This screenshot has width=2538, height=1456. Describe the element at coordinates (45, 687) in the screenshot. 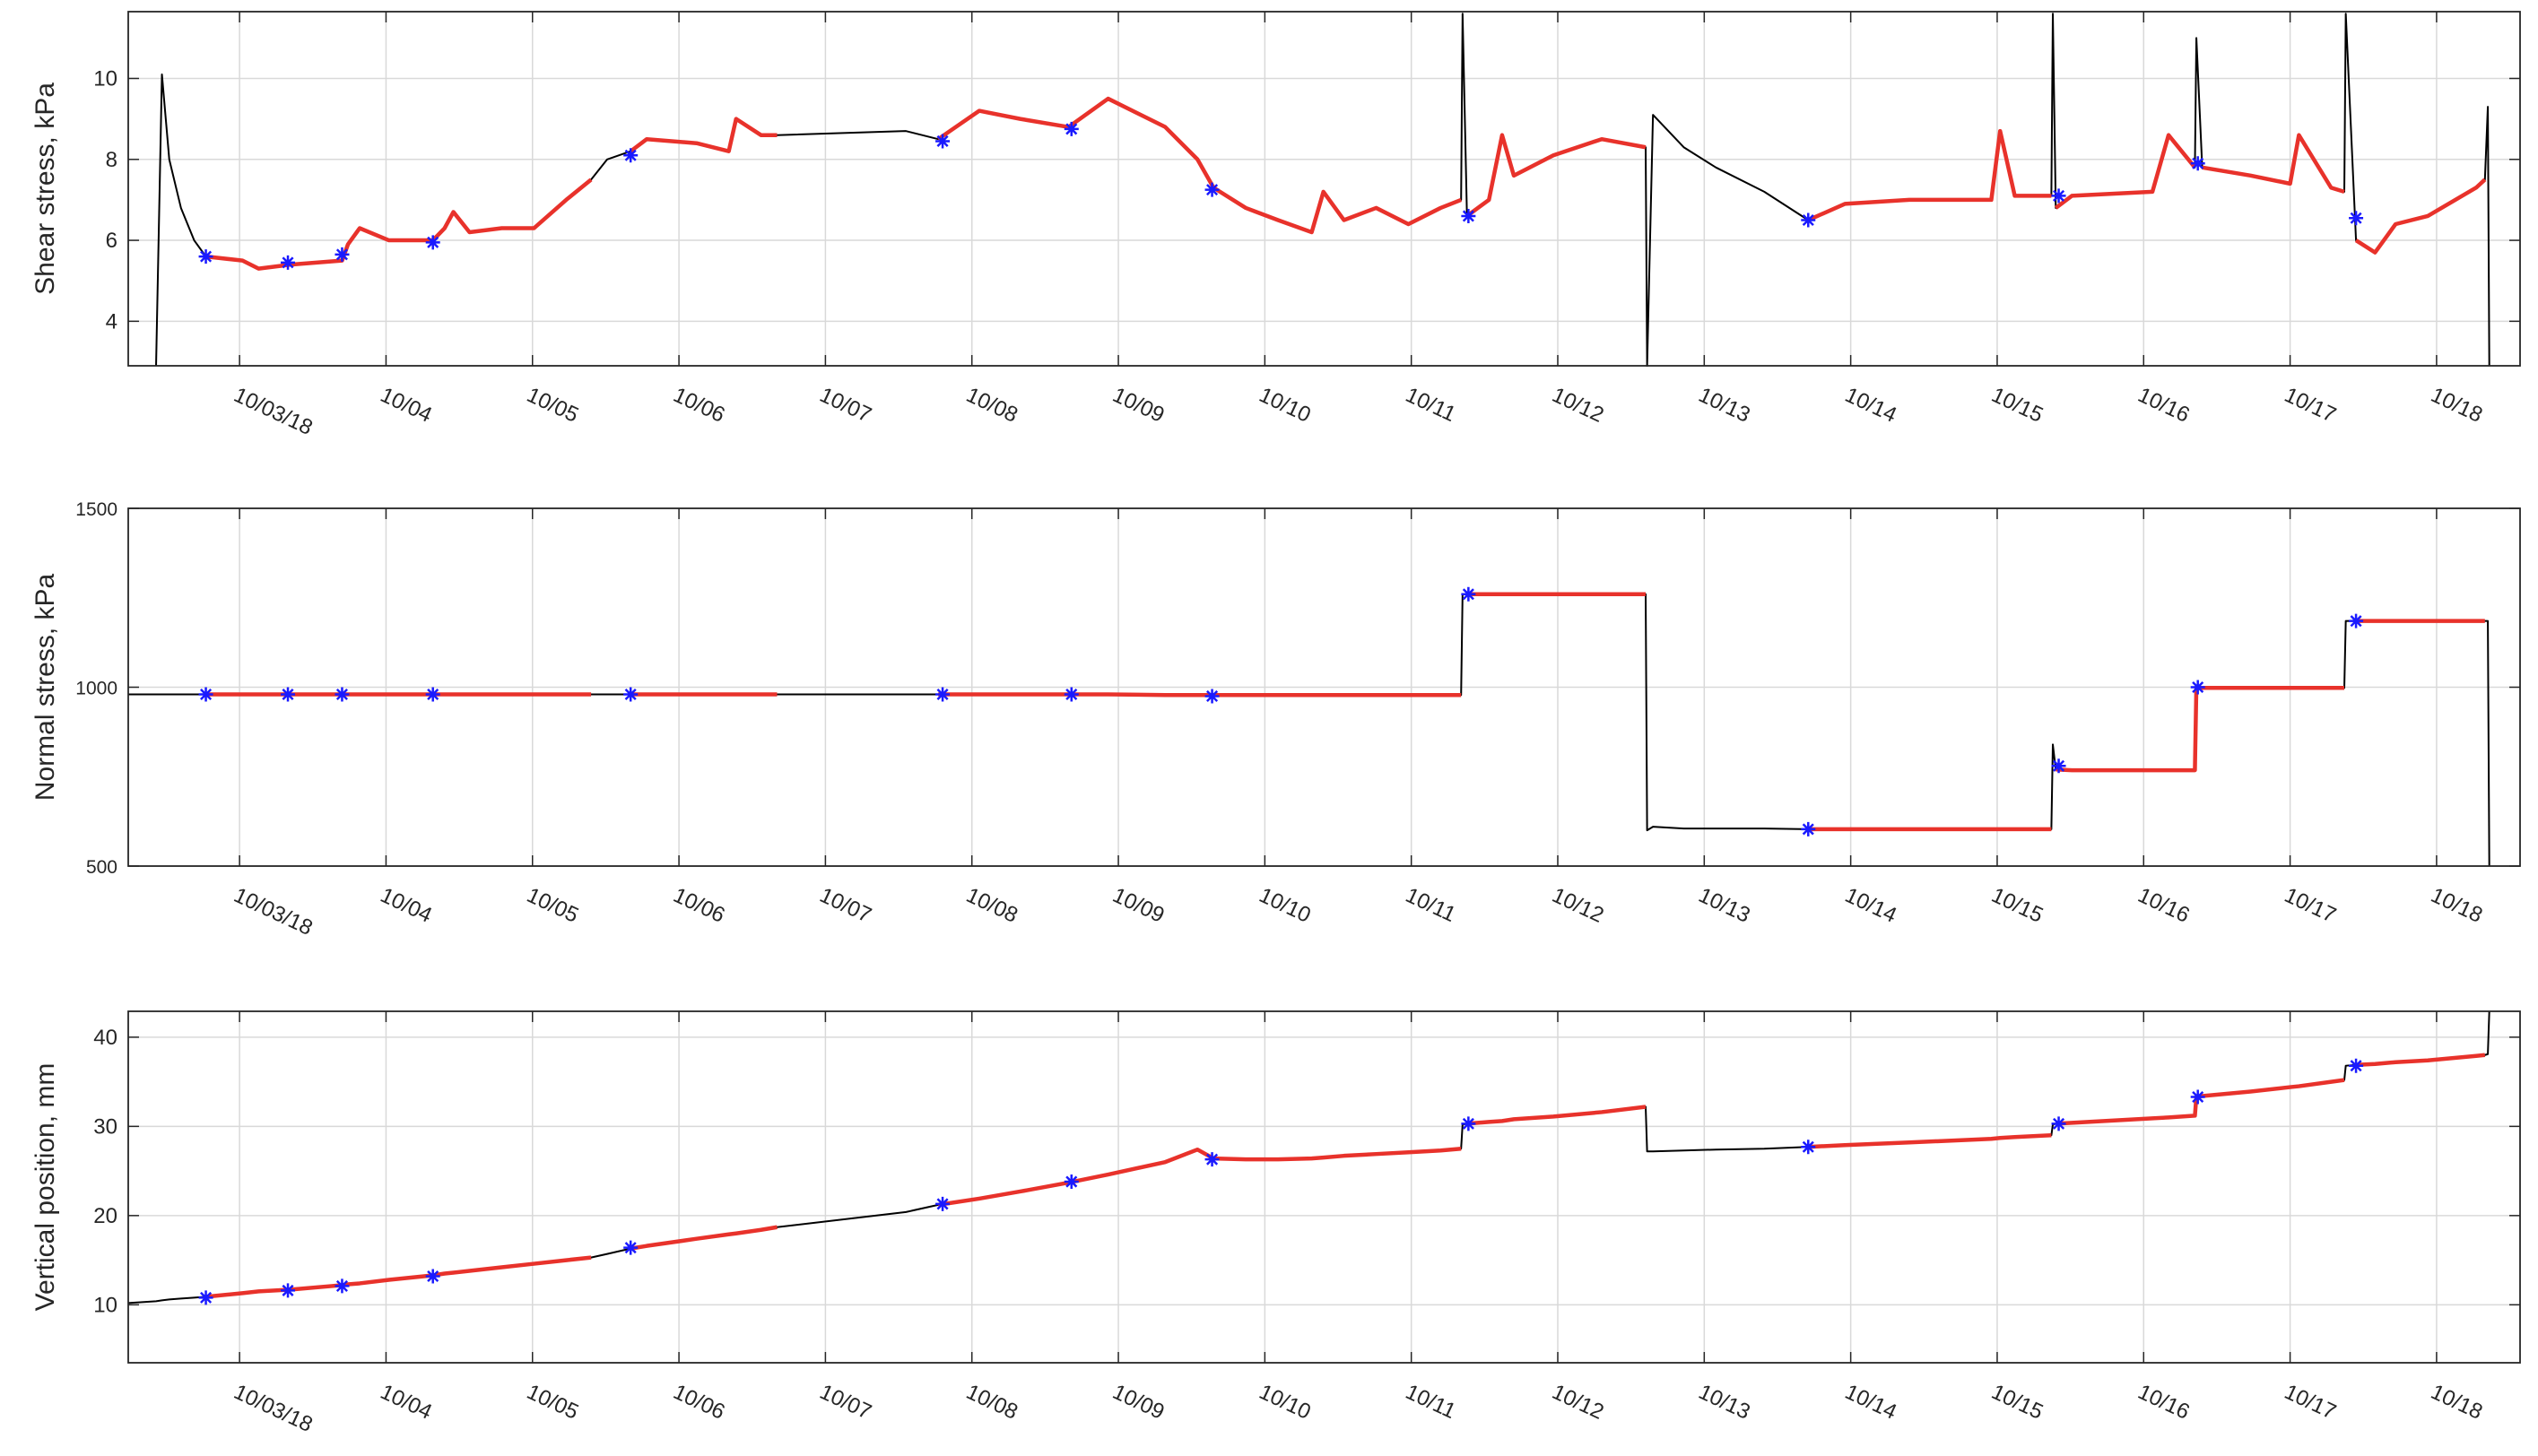

I see `y-axis-label: Normal stress, kPa` at that location.